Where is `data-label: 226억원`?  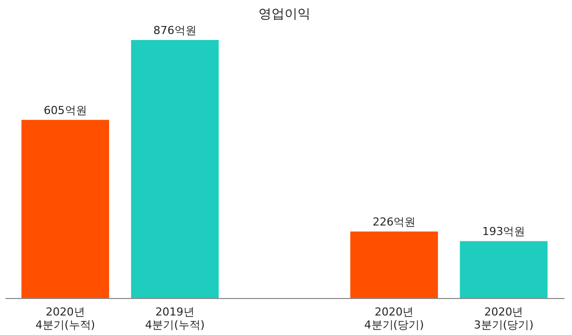
data-label: 226억원 is located at coordinates (394, 221).